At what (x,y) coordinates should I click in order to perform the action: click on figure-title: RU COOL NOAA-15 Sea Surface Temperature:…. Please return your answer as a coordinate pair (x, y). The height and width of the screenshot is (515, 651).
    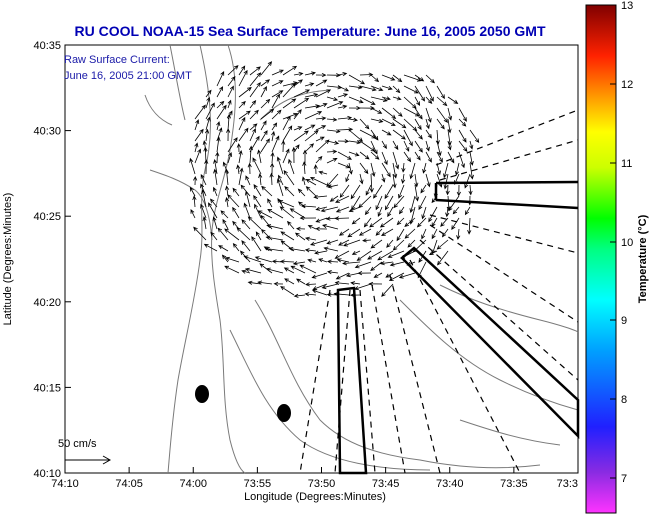
    Looking at the image, I should click on (310, 31).